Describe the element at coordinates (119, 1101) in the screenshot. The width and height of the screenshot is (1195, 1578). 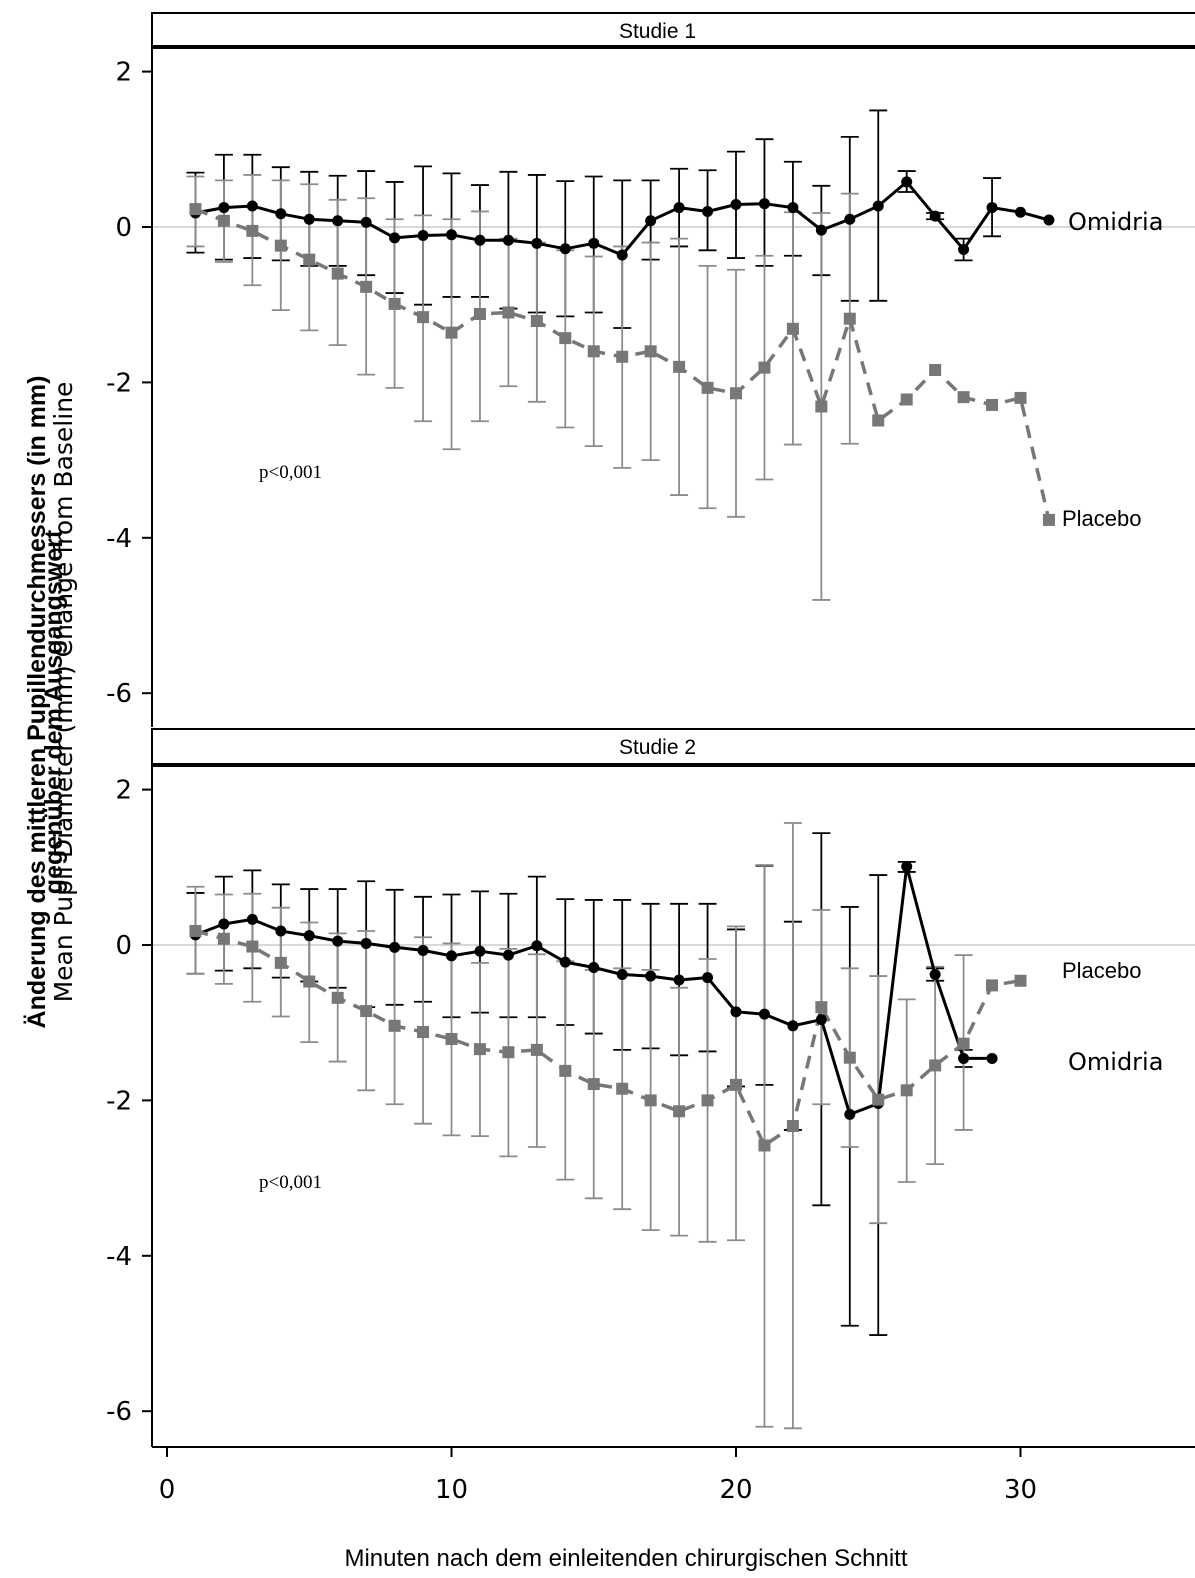
I see `panel2-y-tick-label: -2` at that location.